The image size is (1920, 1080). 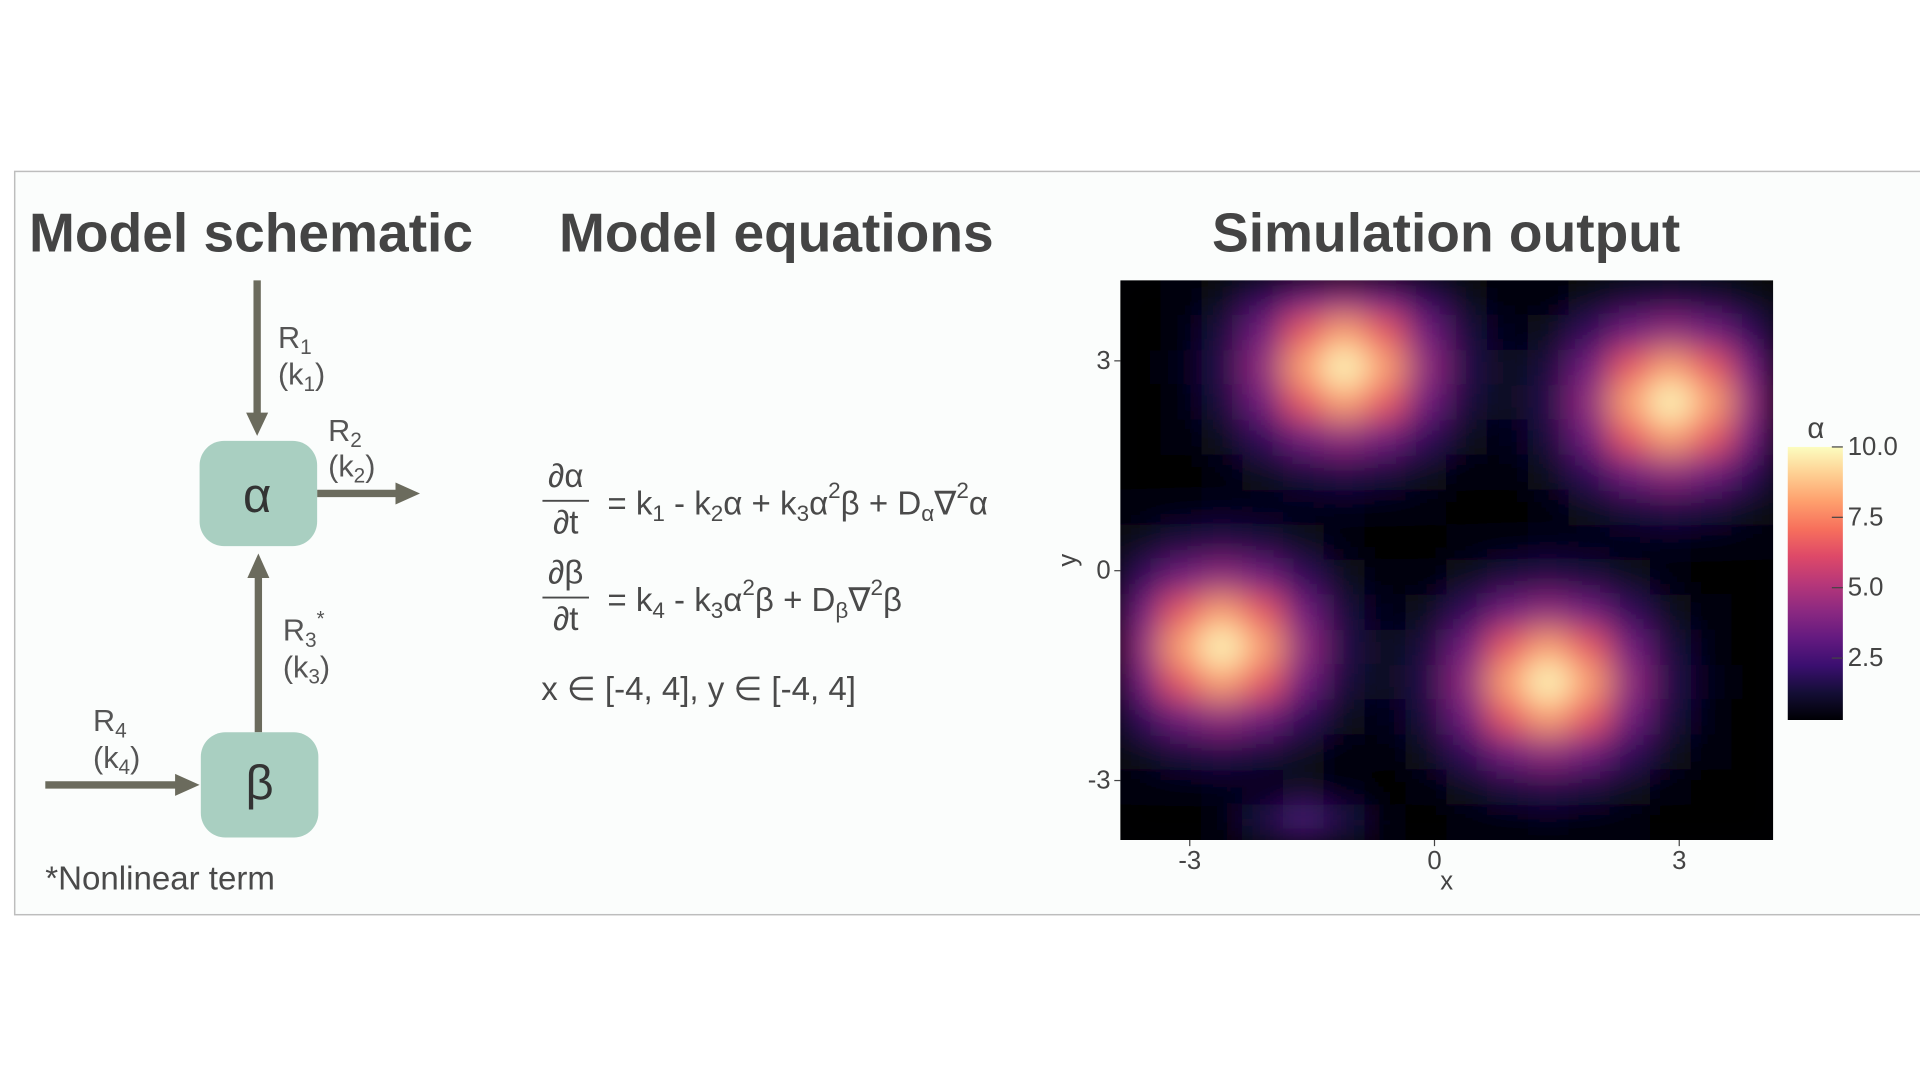 I want to click on domain-text: x ∈ [-4, 4], y ∈ [-4, 4], so click(x=698, y=689).